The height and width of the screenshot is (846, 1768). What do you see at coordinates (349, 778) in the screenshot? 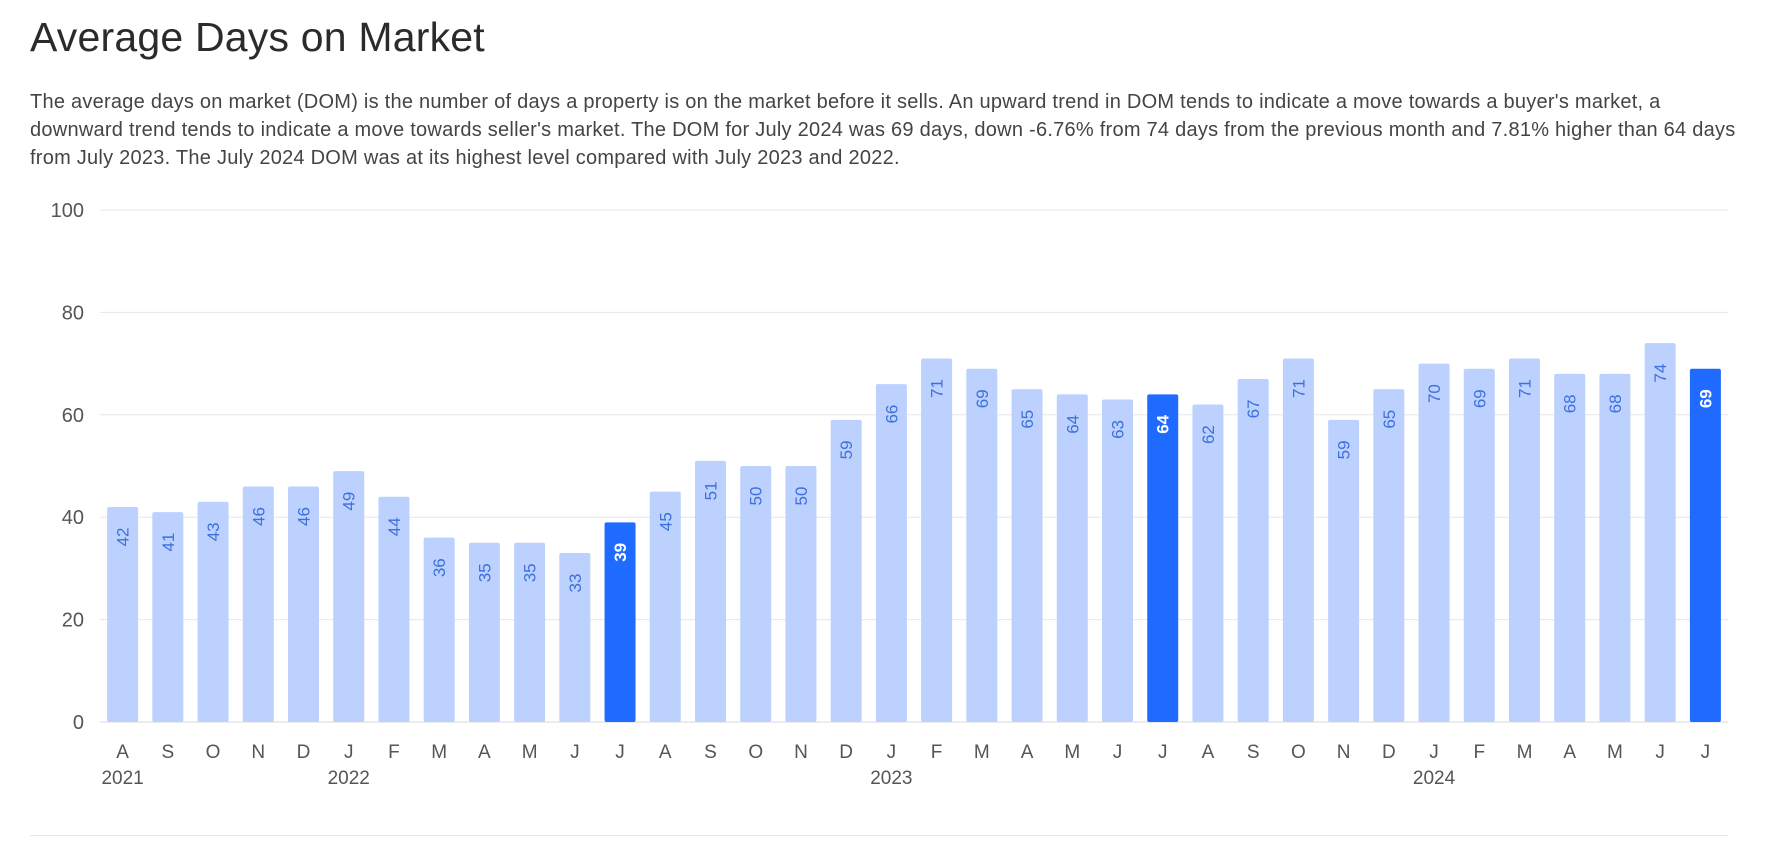
I see `x-tick-year-label: 2022` at bounding box center [349, 778].